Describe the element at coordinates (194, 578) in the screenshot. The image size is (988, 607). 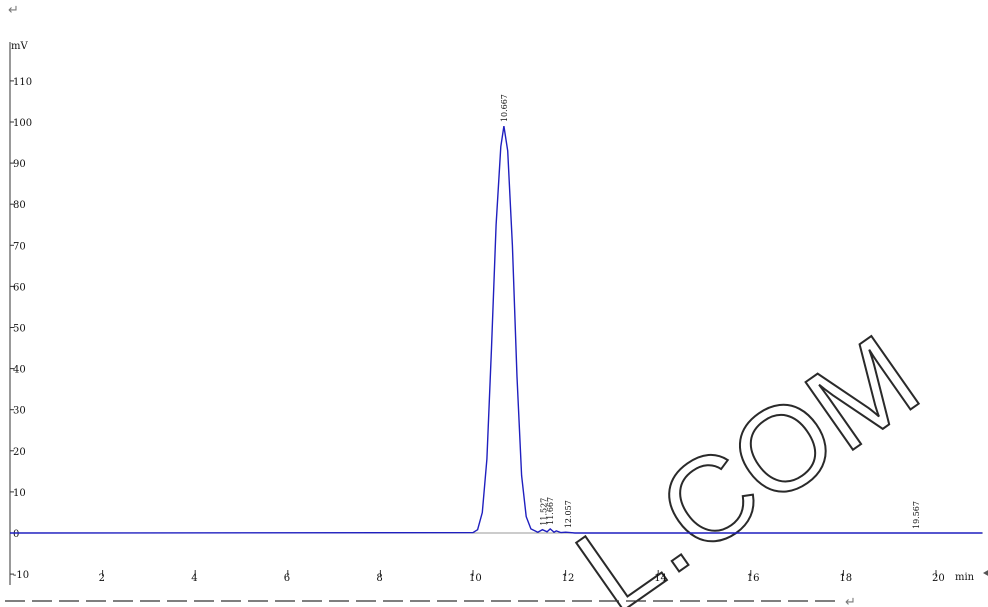
I see `x-tick-label: 4` at that location.